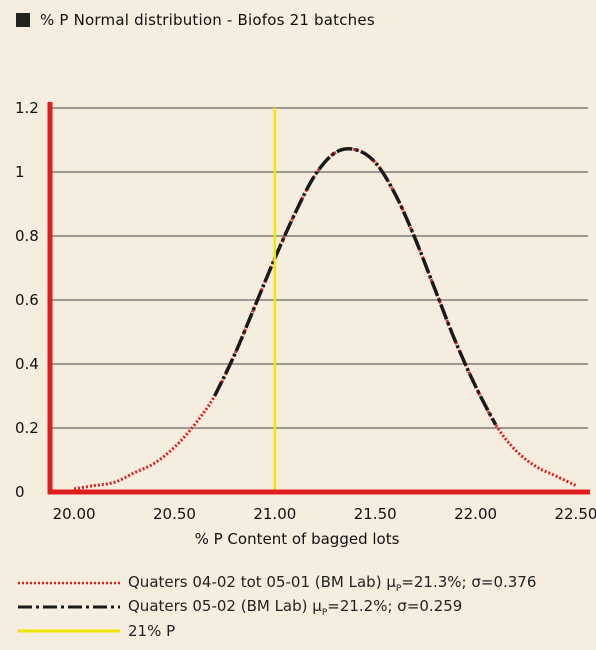 The height and width of the screenshot is (650, 596). What do you see at coordinates (69, 607) in the screenshot?
I see `legend-swatch-dashdot-icon` at bounding box center [69, 607].